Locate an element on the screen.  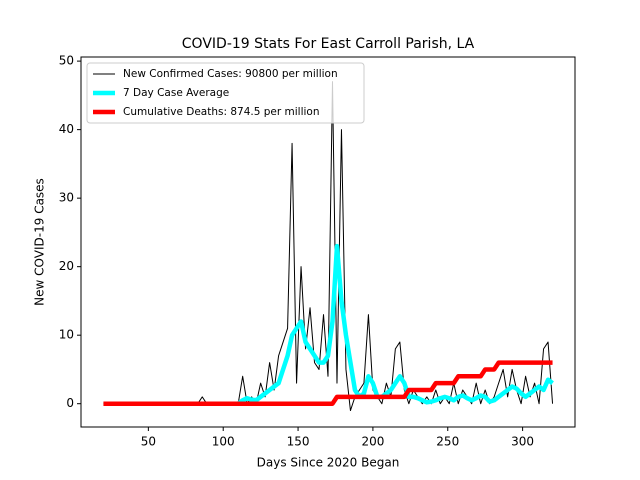
x-tick-label: 200 is located at coordinates (372, 442).